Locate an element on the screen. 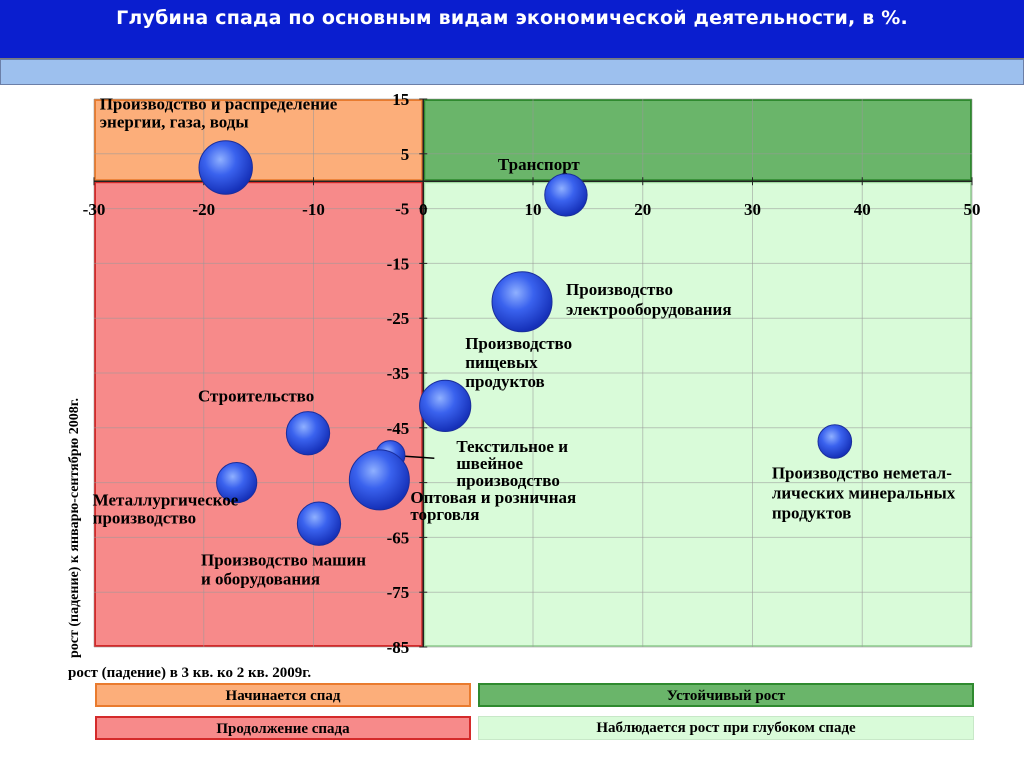 Image resolution: width=1024 pixels, height=768 pixels. data-label: Транспорт is located at coordinates (539, 164).